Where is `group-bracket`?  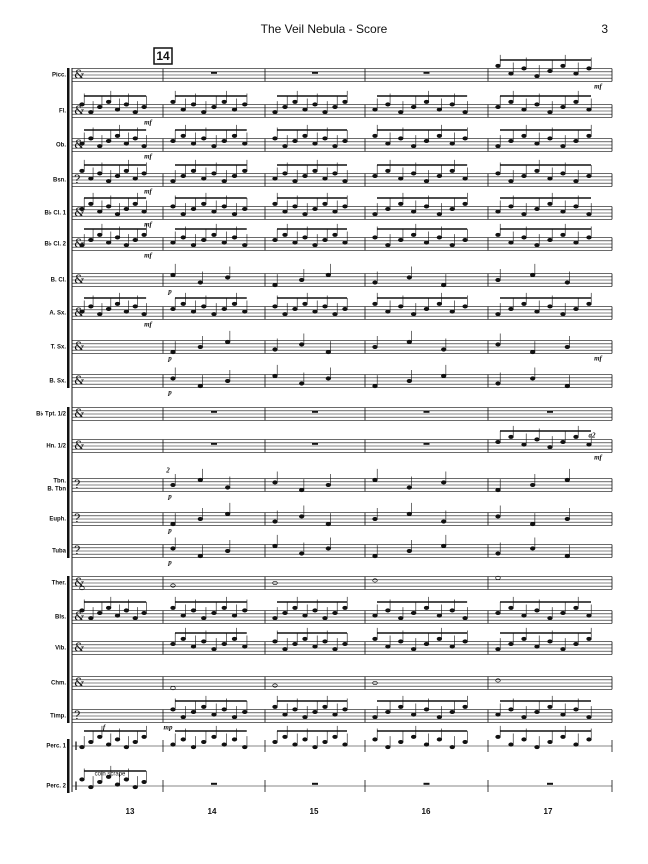
group-bracket is located at coordinates (68, 649).